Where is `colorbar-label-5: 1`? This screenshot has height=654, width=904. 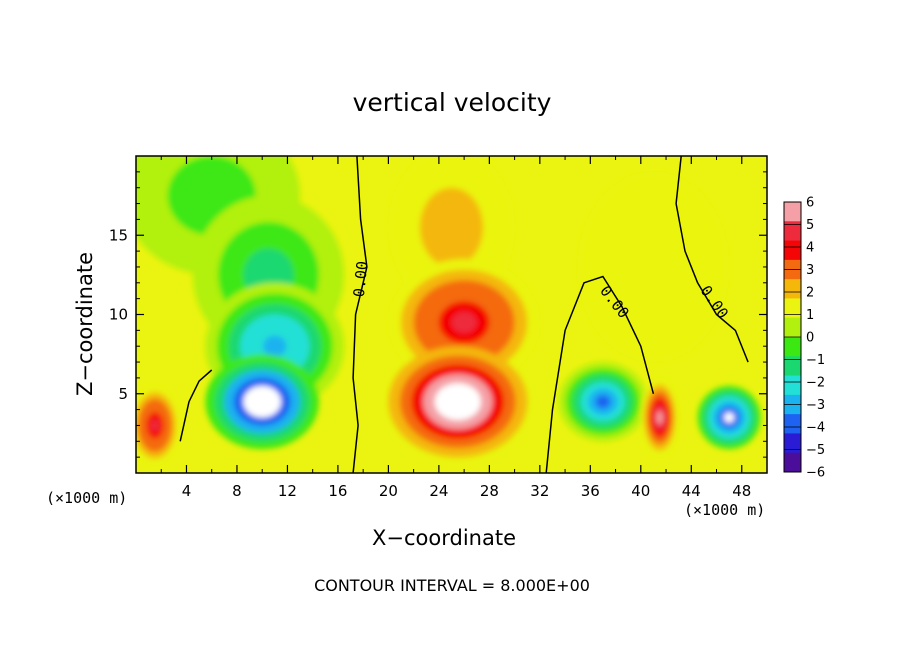 colorbar-label-5: 1 is located at coordinates (810, 315).